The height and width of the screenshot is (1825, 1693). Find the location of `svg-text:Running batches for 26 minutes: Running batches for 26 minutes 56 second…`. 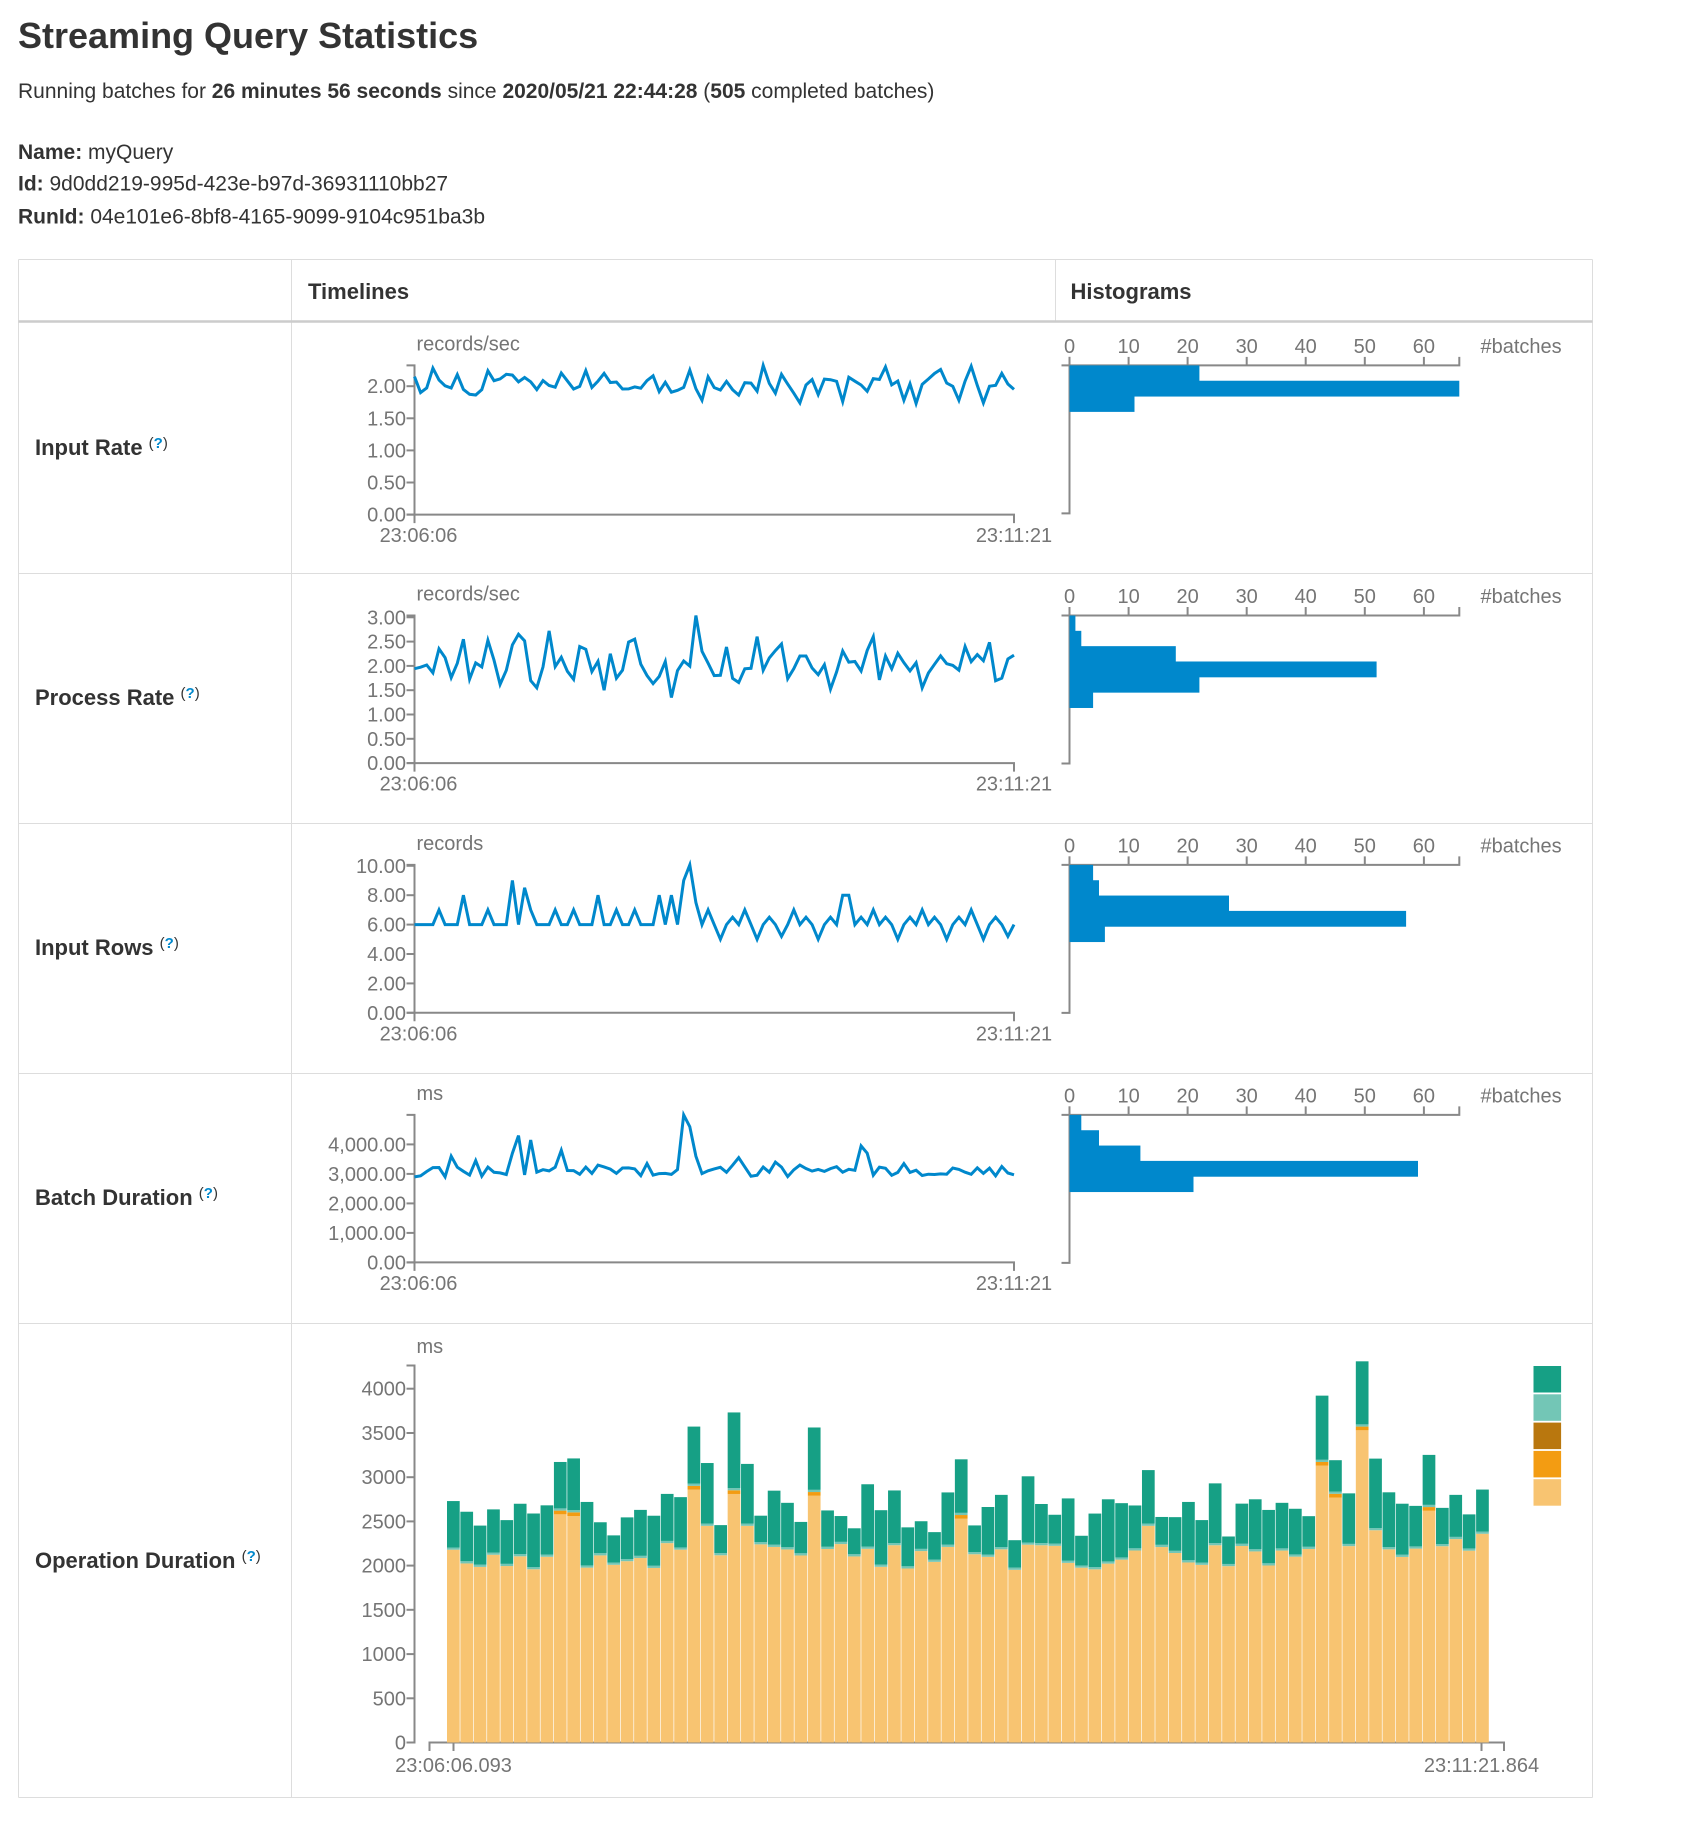

svg-text:Running batches for 26 minutes: Running batches for 26 minutes 56 second… is located at coordinates (476, 91).